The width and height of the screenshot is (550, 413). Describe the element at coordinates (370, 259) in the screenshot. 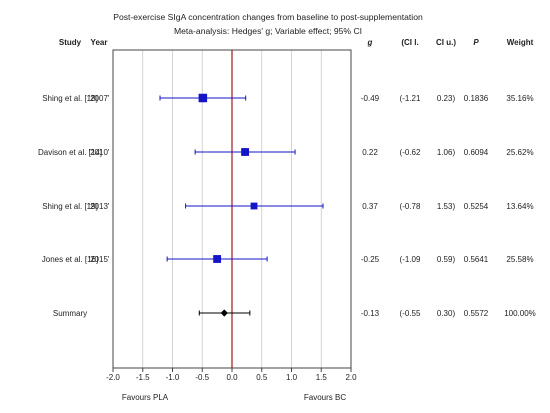

I see `study-g: -0.25` at that location.